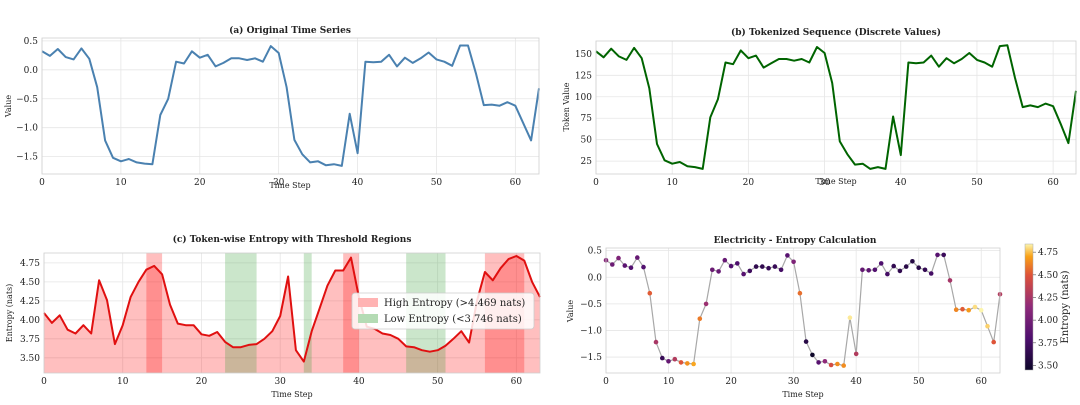 This screenshot has width=1080, height=405. Describe the element at coordinates (30, 321) in the screenshot. I see `panel-c-ytick-label: 4.00` at that location.